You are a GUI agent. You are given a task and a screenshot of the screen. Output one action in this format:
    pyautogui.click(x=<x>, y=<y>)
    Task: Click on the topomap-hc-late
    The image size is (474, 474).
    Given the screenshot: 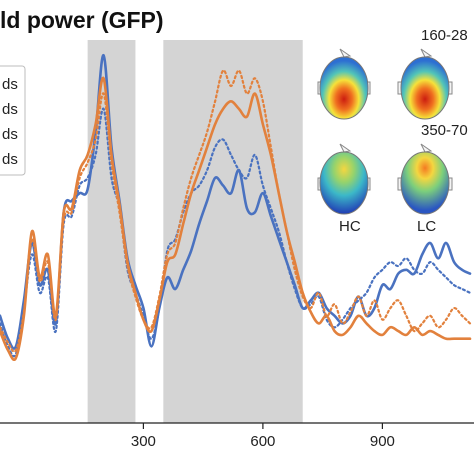 What is the action you would take?
    pyautogui.click(x=344, y=179)
    